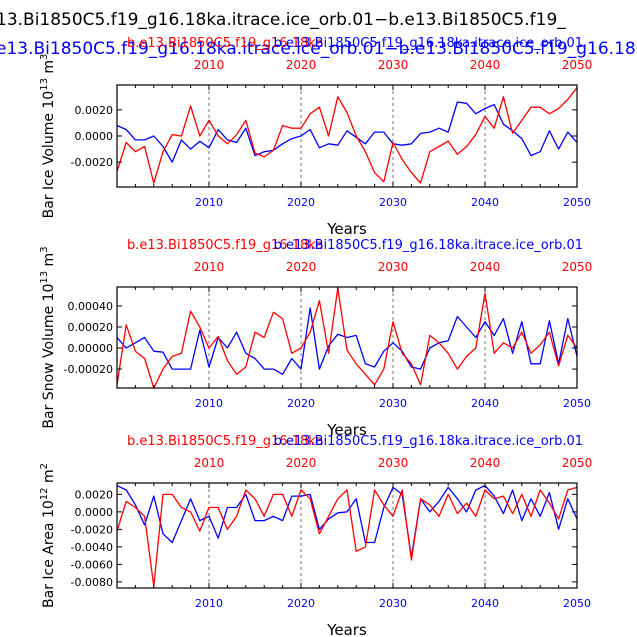  Describe the element at coordinates (92, 547) in the screenshot. I see `y-tick-label: -0.0040` at that location.